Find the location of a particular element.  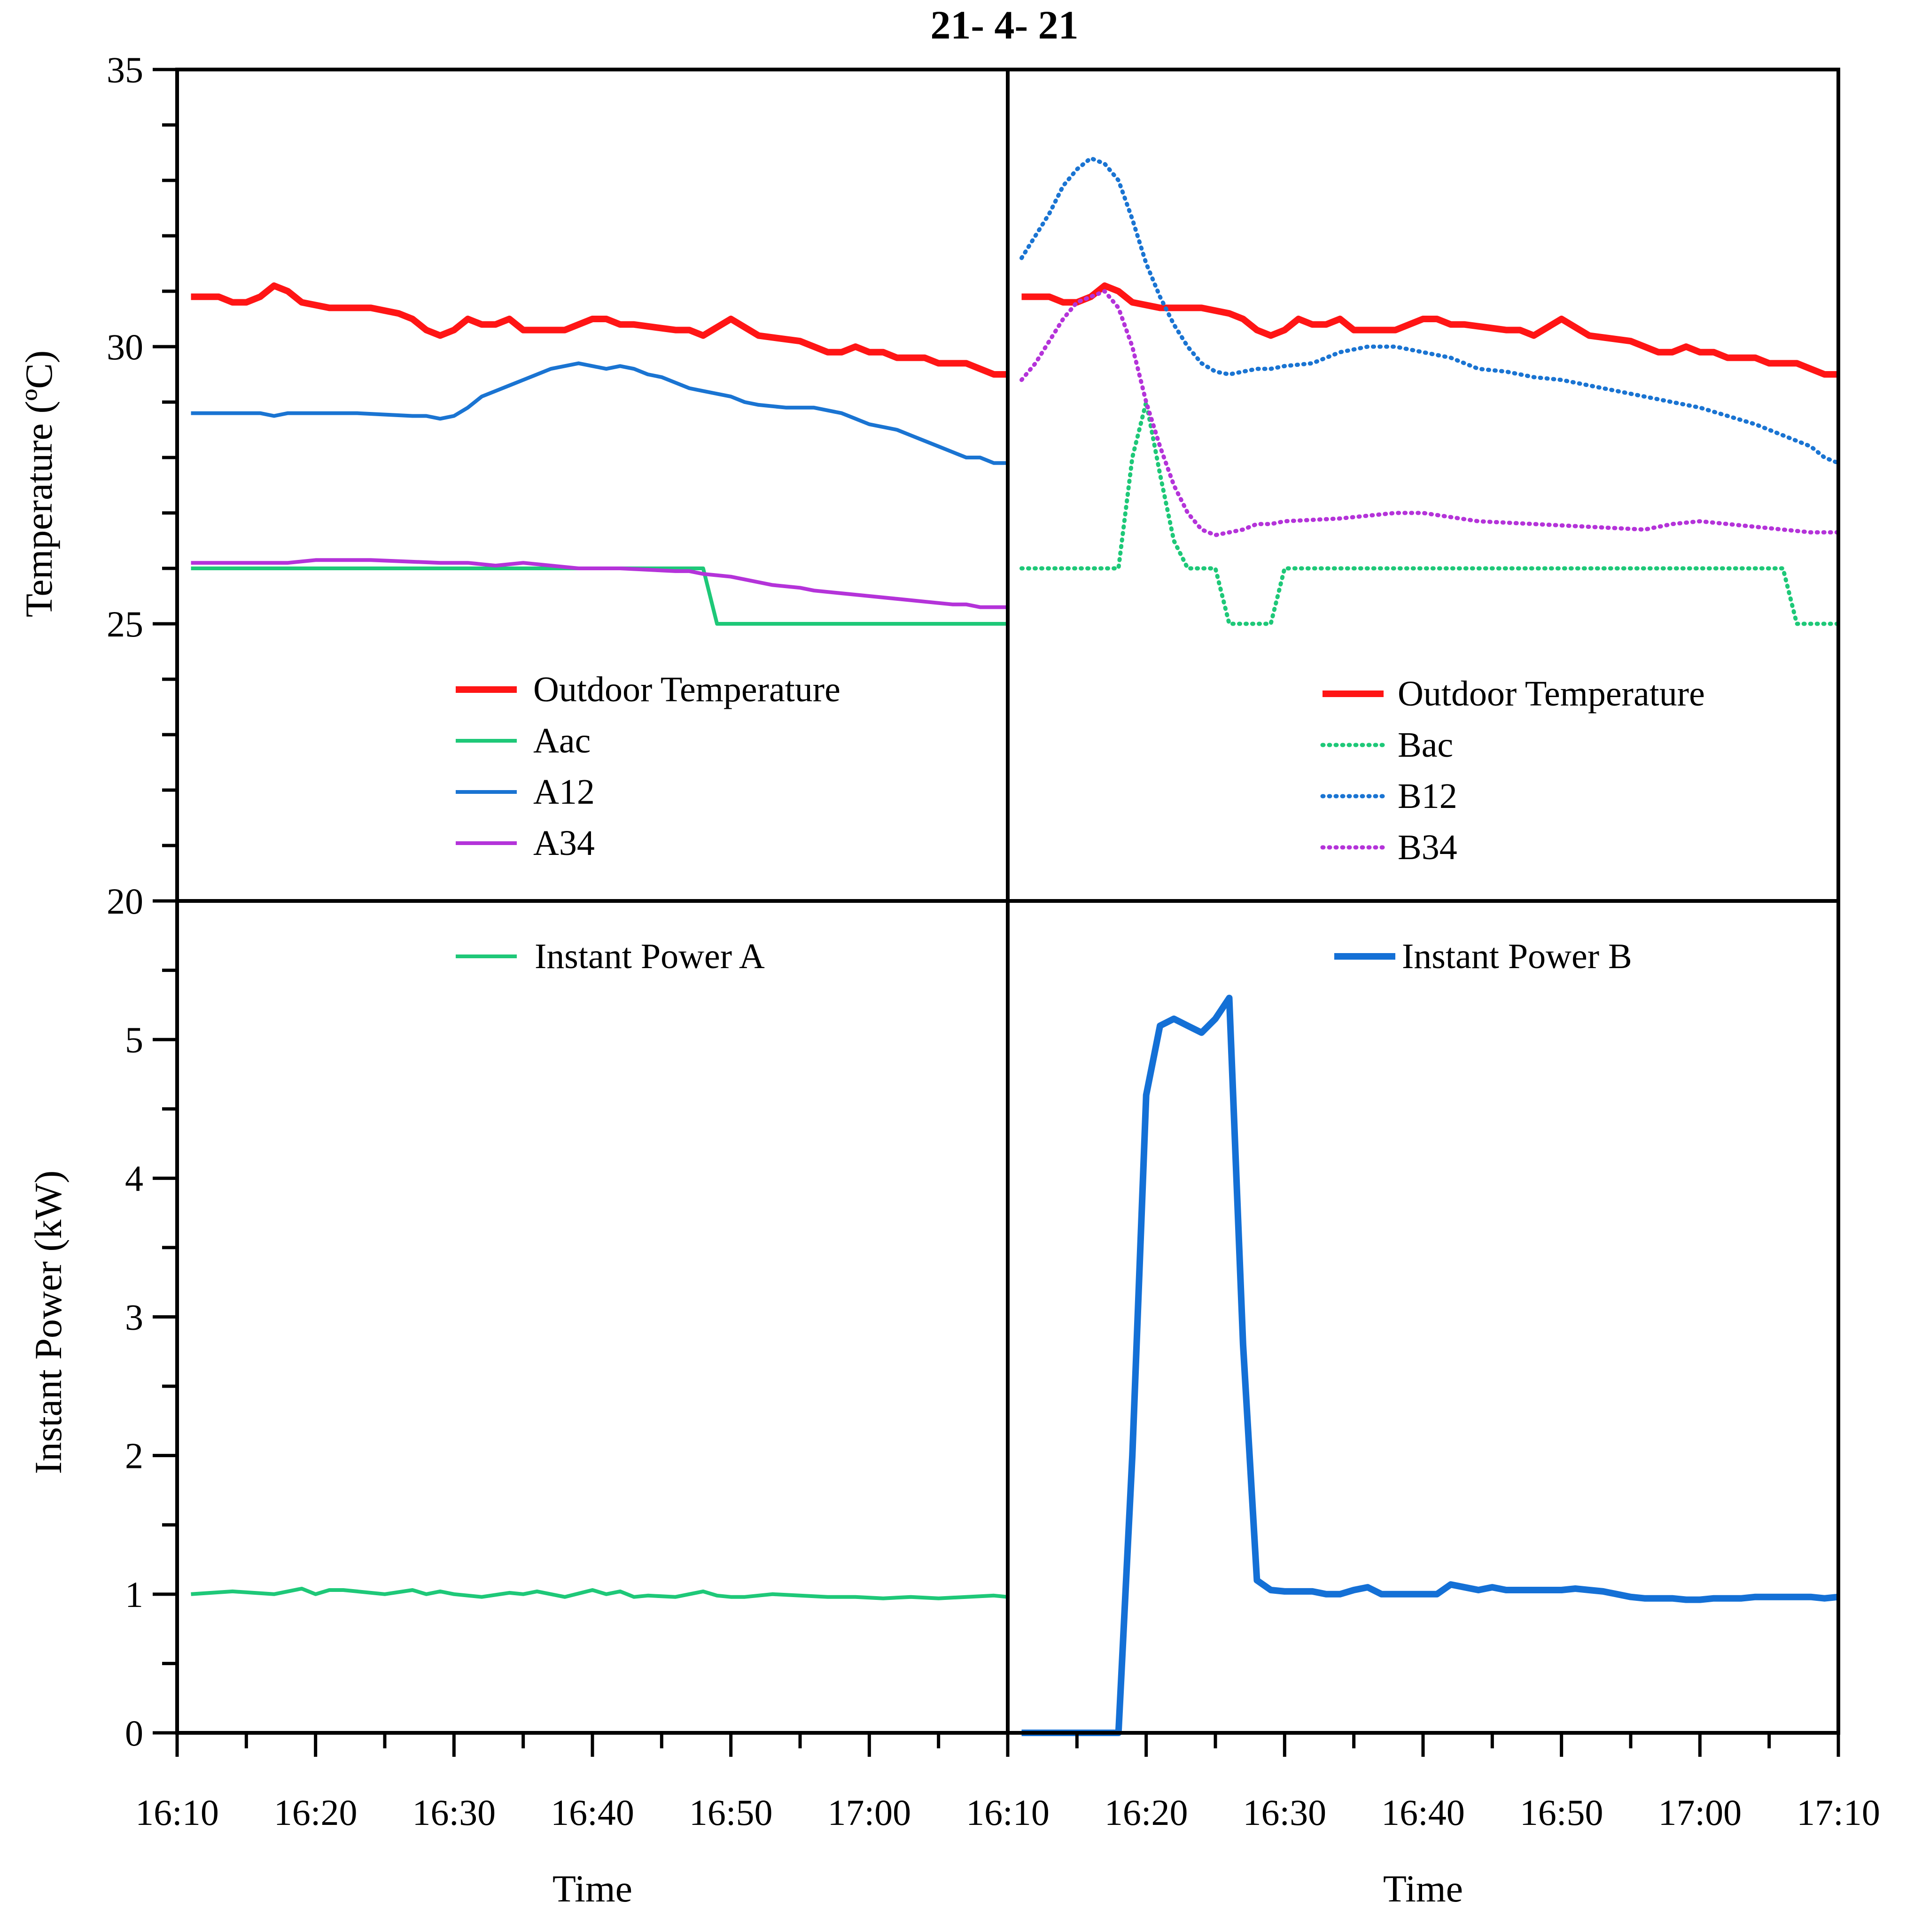

left-time-axis-label: Time is located at coordinates (592, 1888).